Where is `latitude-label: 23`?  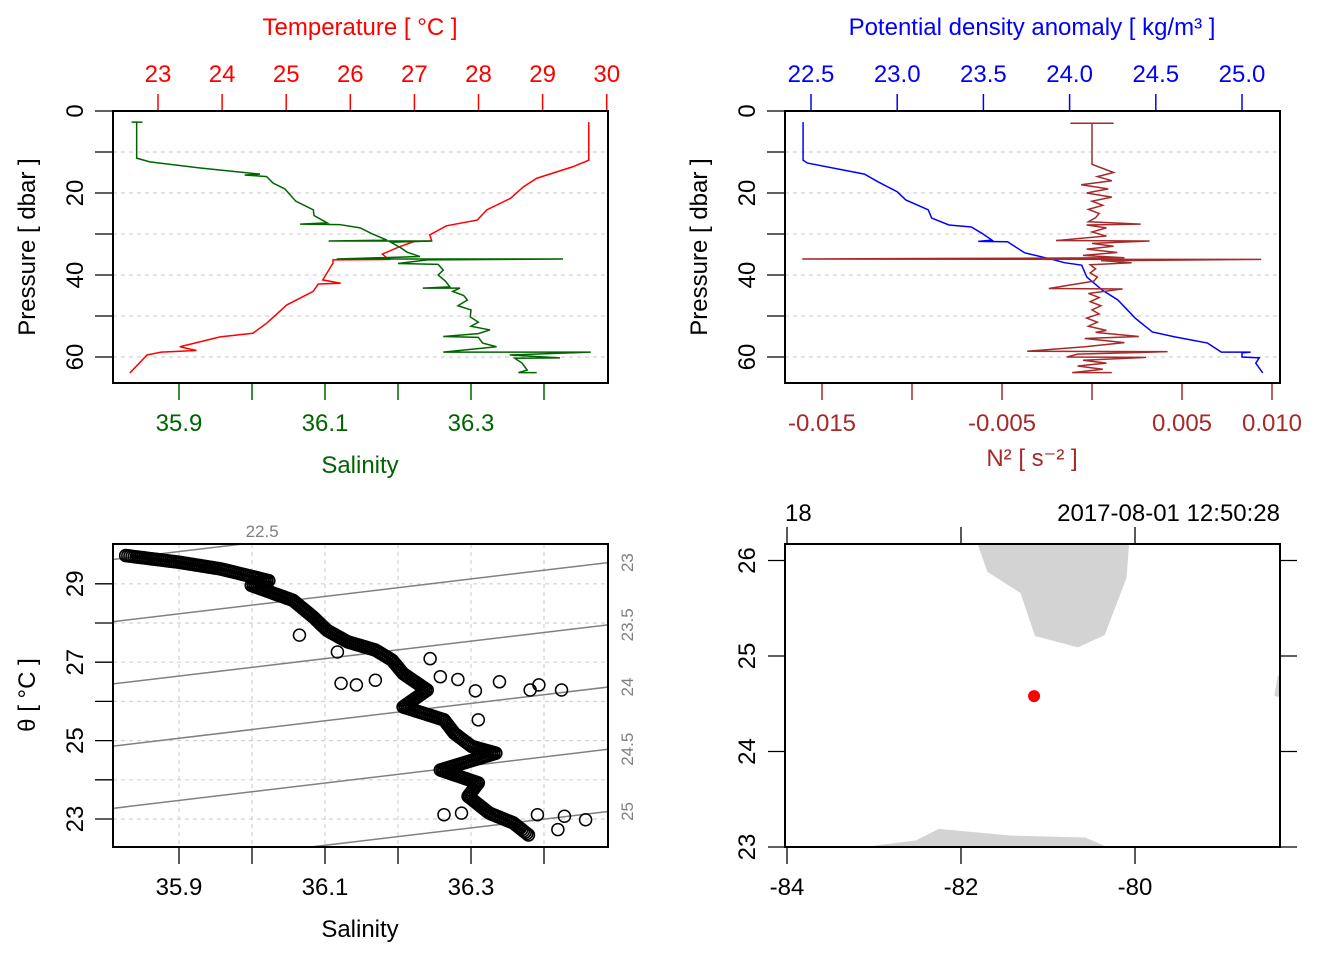
latitude-label: 23 is located at coordinates (747, 847).